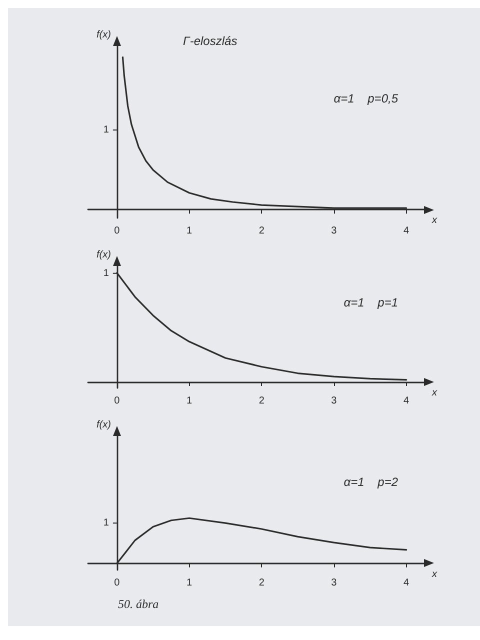  What do you see at coordinates (371, 302) in the screenshot?
I see `annotation: α=1 p=1` at bounding box center [371, 302].